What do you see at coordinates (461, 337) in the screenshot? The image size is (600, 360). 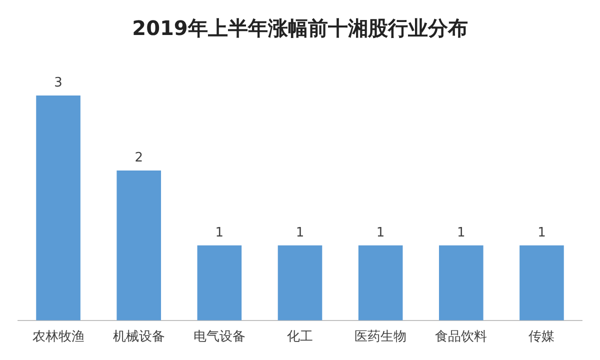 I see `x-tick-label: 食品饮料` at bounding box center [461, 337].